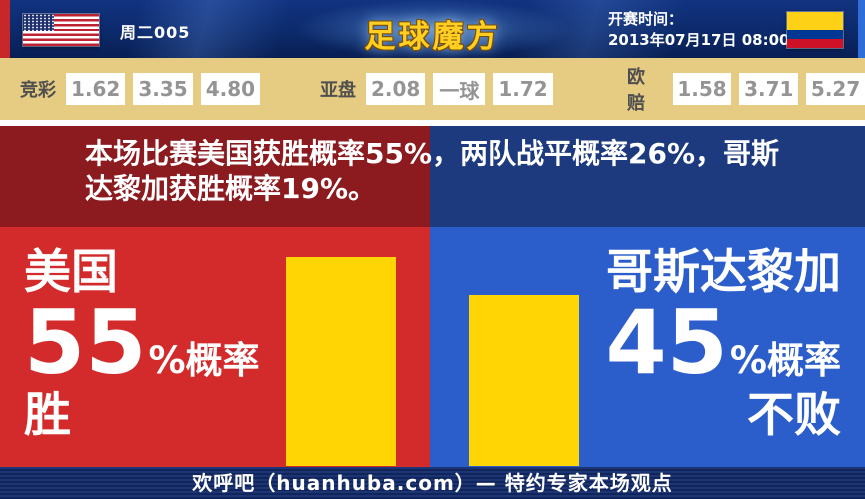 This screenshot has width=865, height=499. Describe the element at coordinates (835, 89) in the screenshot. I see `odds-value: 5.27` at that location.